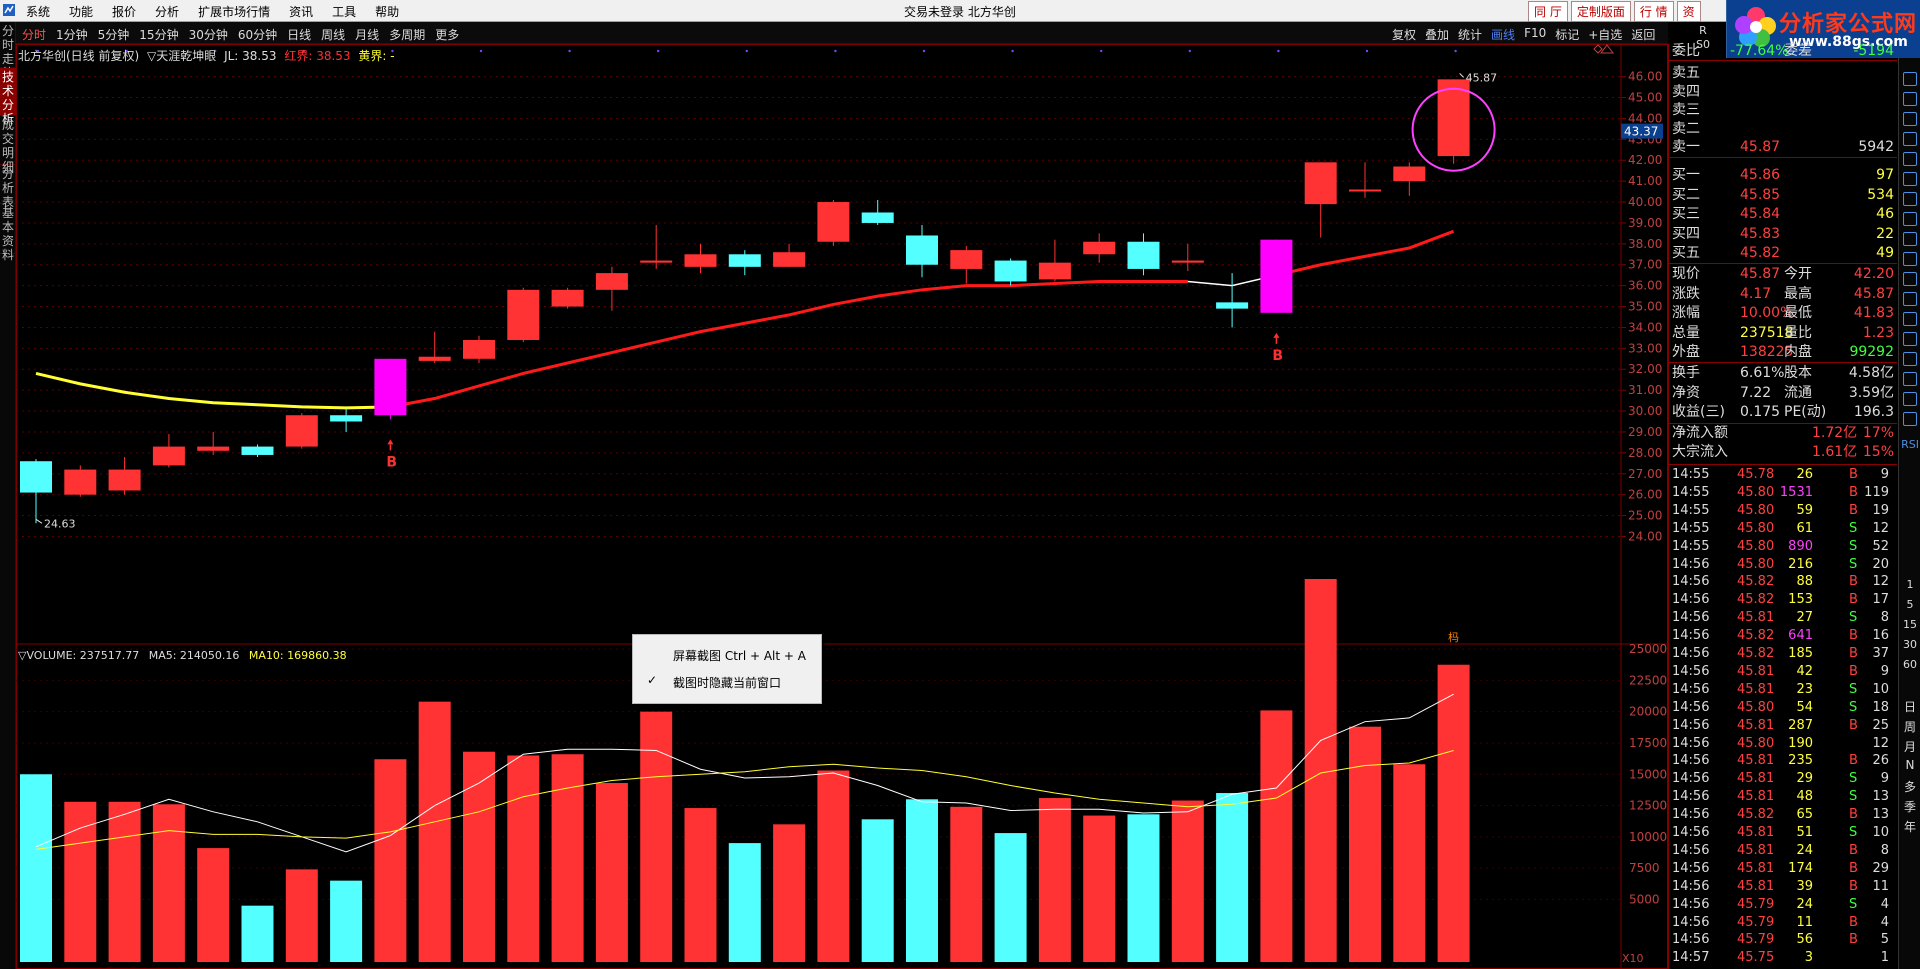 Image resolution: width=1920 pixels, height=969 pixels. Describe the element at coordinates (8, 52) in the screenshot. I see `left-tab-0: 分时走势` at that location.